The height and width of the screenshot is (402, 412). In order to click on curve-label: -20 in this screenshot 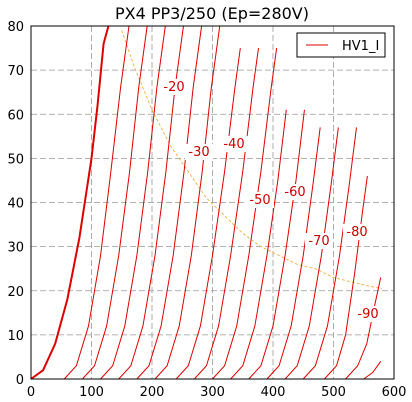, I will do `click(173, 87)`.